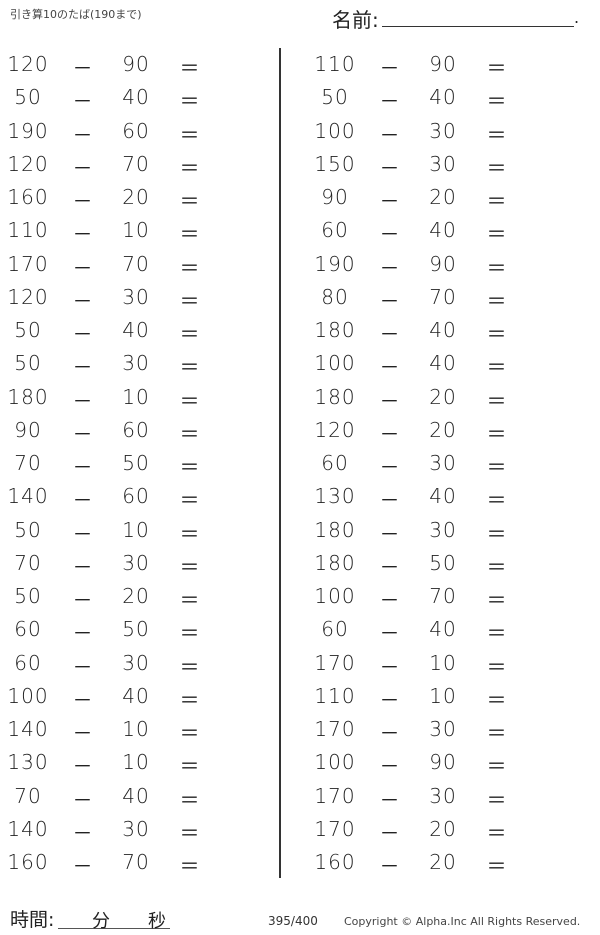  I want to click on minuend: 140, so click(28, 828).